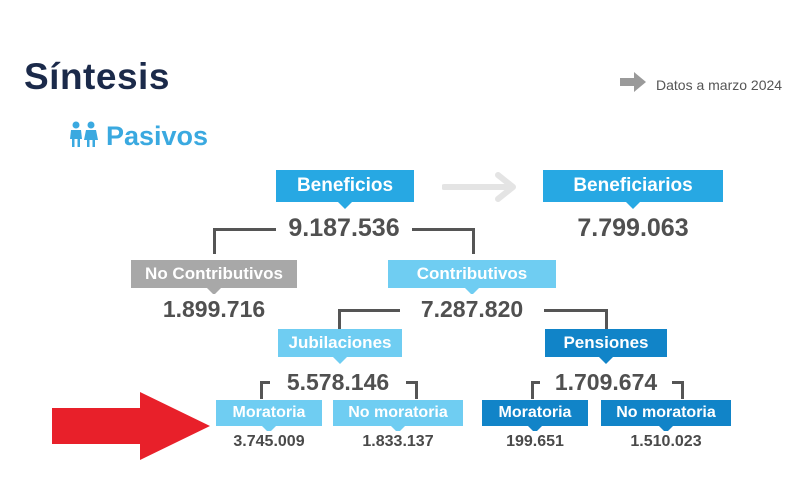 The image size is (804, 480). I want to click on date-note-text: Datos a marzo 2024, so click(719, 84).